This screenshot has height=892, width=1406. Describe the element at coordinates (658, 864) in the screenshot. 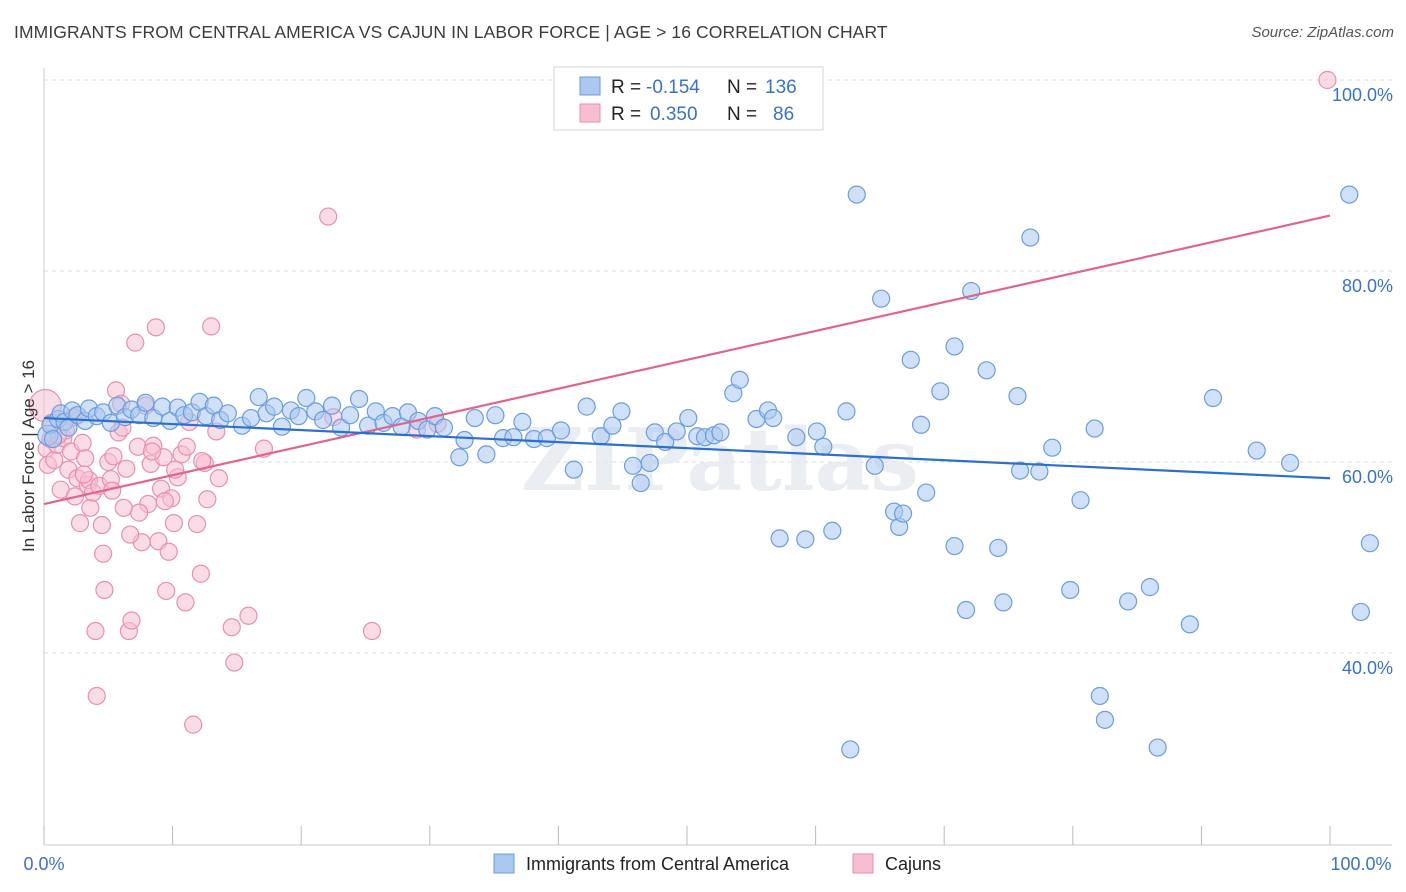

I see `bottom-legend-label-blue: Immigrants from Central America` at that location.